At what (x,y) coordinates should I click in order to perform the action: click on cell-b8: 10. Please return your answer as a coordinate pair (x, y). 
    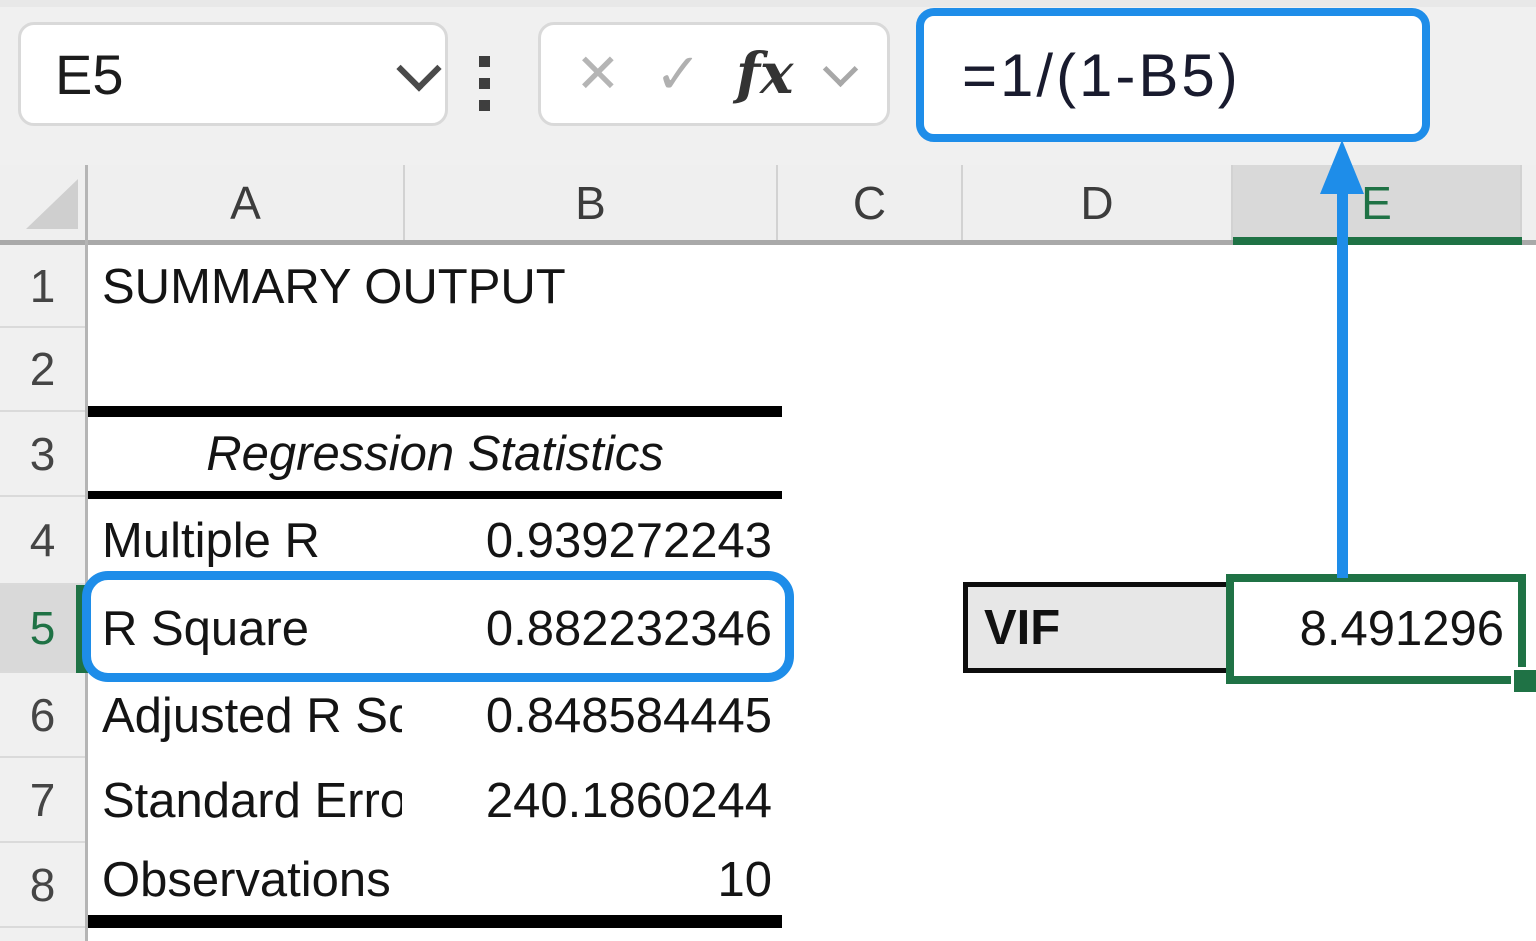
    Looking at the image, I should click on (744, 879).